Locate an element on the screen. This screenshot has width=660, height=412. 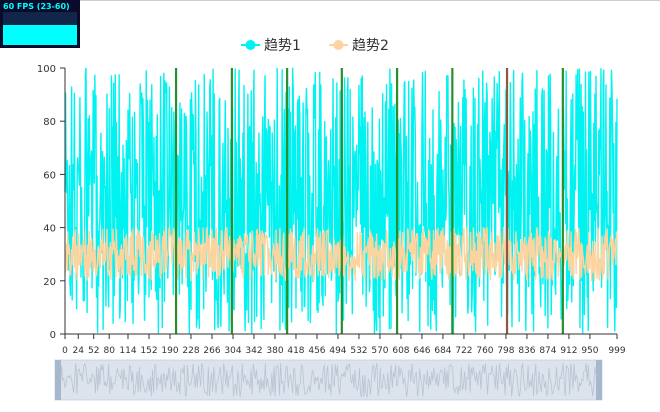
x-tick-label: 950 is located at coordinates (589, 351).